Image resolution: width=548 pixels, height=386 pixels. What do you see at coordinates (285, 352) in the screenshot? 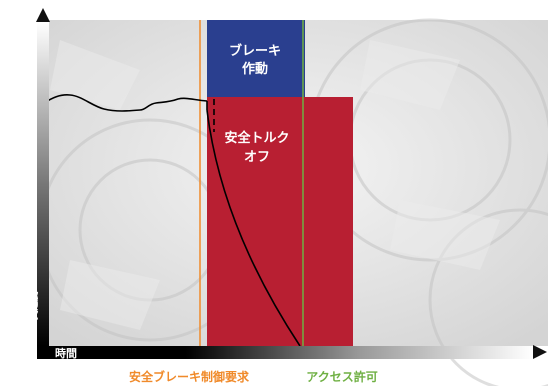
I see `x-axis-bar` at bounding box center [285, 352].